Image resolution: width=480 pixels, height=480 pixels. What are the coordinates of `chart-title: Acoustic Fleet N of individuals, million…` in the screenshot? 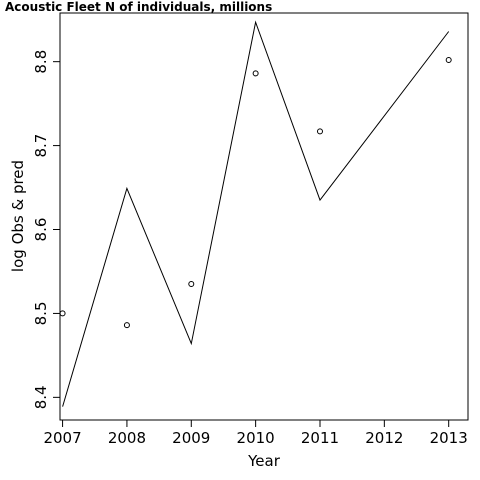 It's located at (138, 7).